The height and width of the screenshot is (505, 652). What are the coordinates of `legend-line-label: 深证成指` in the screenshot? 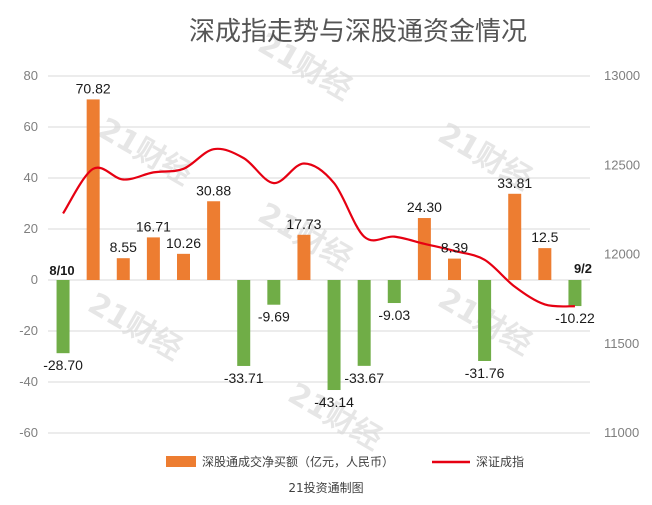 It's located at (500, 461).